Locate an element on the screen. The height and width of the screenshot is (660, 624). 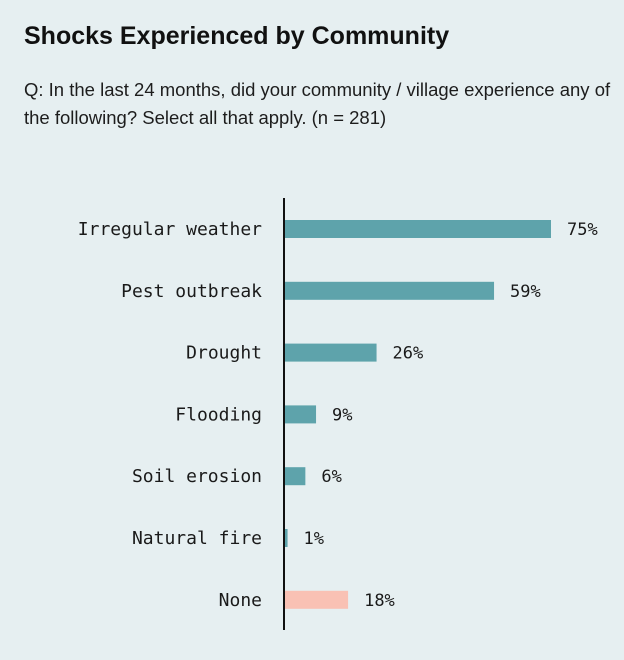
value-label-4: 6% is located at coordinates (331, 477).